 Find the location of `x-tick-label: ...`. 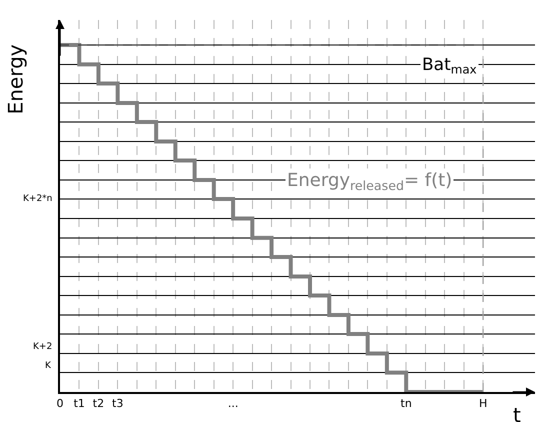

x-tick-label: ... is located at coordinates (233, 403).